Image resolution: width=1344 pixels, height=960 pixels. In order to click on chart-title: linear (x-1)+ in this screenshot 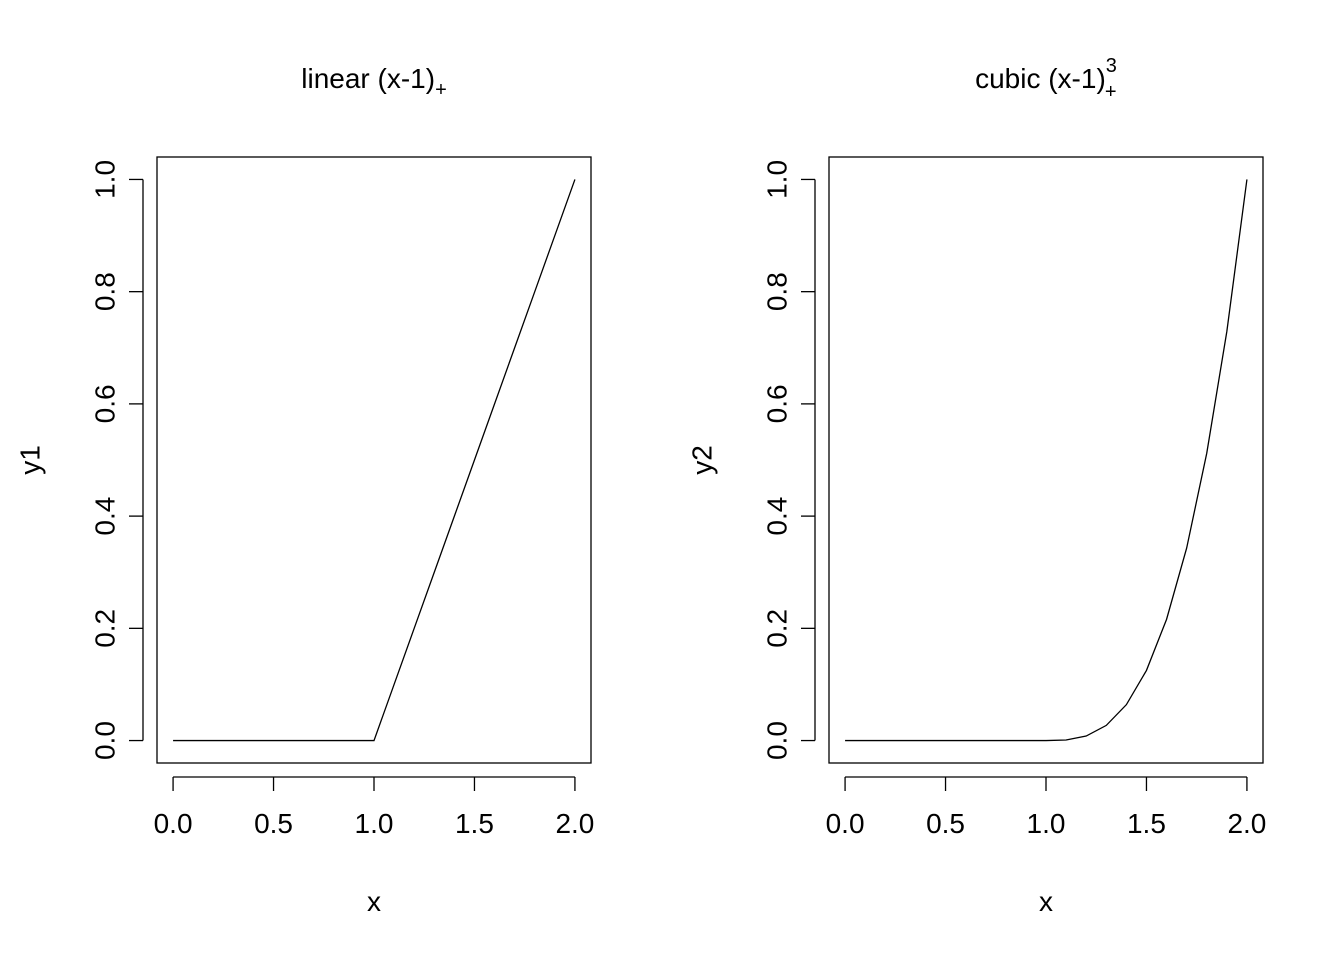, I will do `click(374, 82)`.